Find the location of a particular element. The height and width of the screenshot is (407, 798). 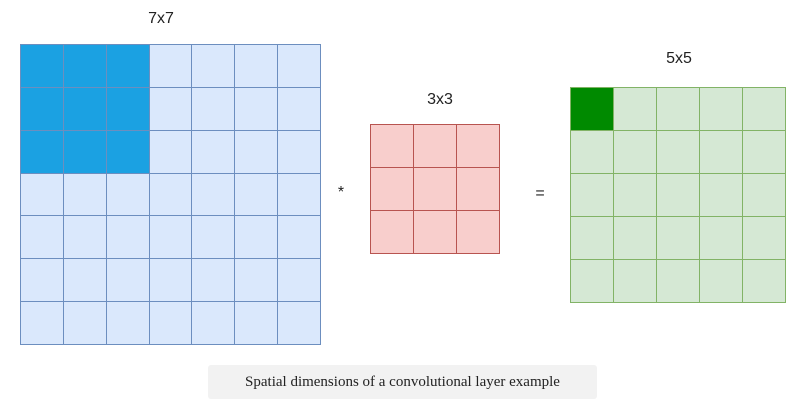

multiply-operator: * is located at coordinates (341, 192).